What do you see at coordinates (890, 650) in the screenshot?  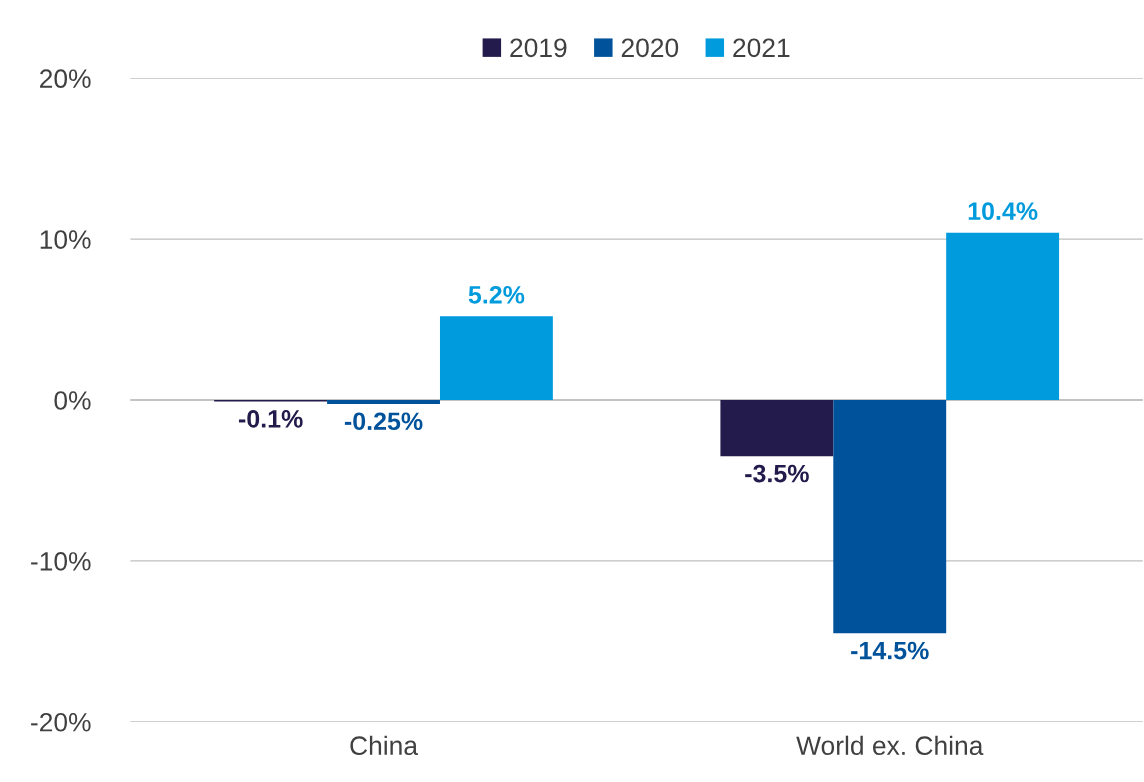 I see `data-label: -14.5%` at bounding box center [890, 650].